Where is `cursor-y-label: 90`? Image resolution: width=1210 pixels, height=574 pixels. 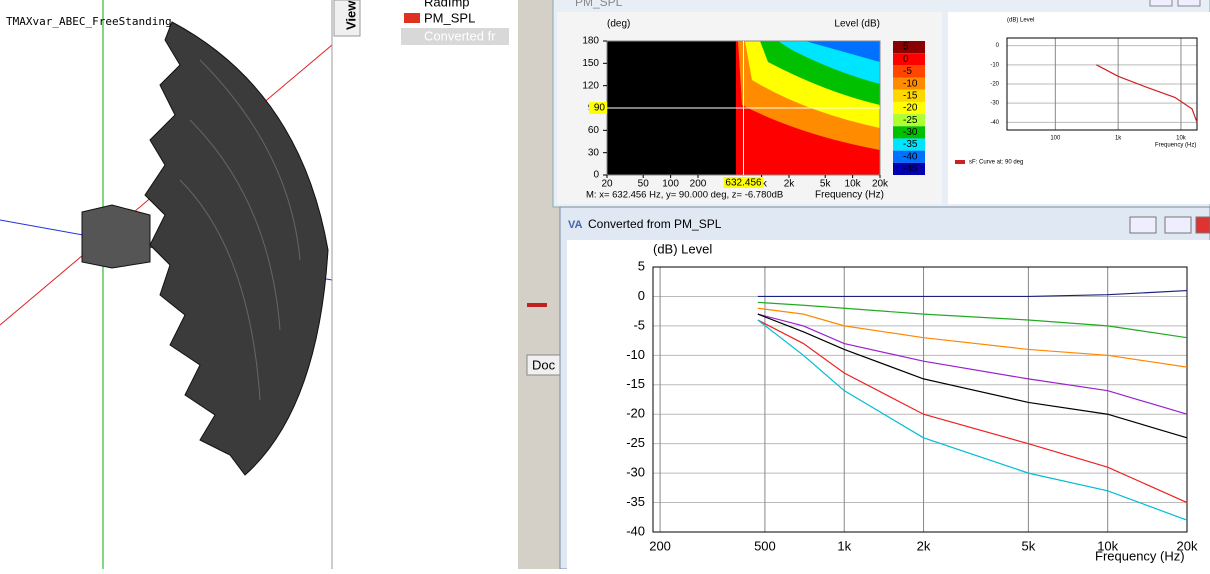 cursor-y-label: 90 is located at coordinates (600, 108).